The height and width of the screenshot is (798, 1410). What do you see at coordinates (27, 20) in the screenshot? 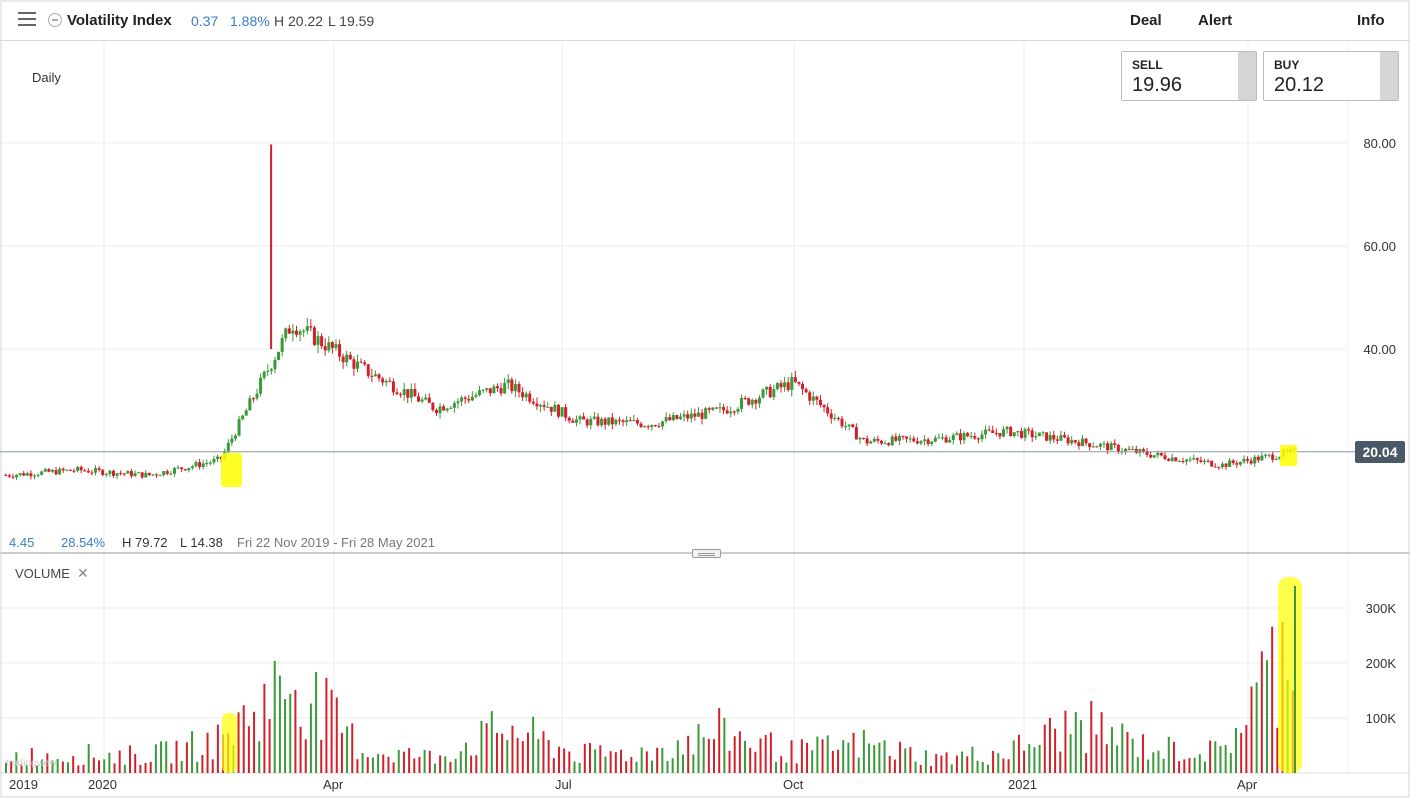
I see `hamburger-menu-icon` at bounding box center [27, 20].